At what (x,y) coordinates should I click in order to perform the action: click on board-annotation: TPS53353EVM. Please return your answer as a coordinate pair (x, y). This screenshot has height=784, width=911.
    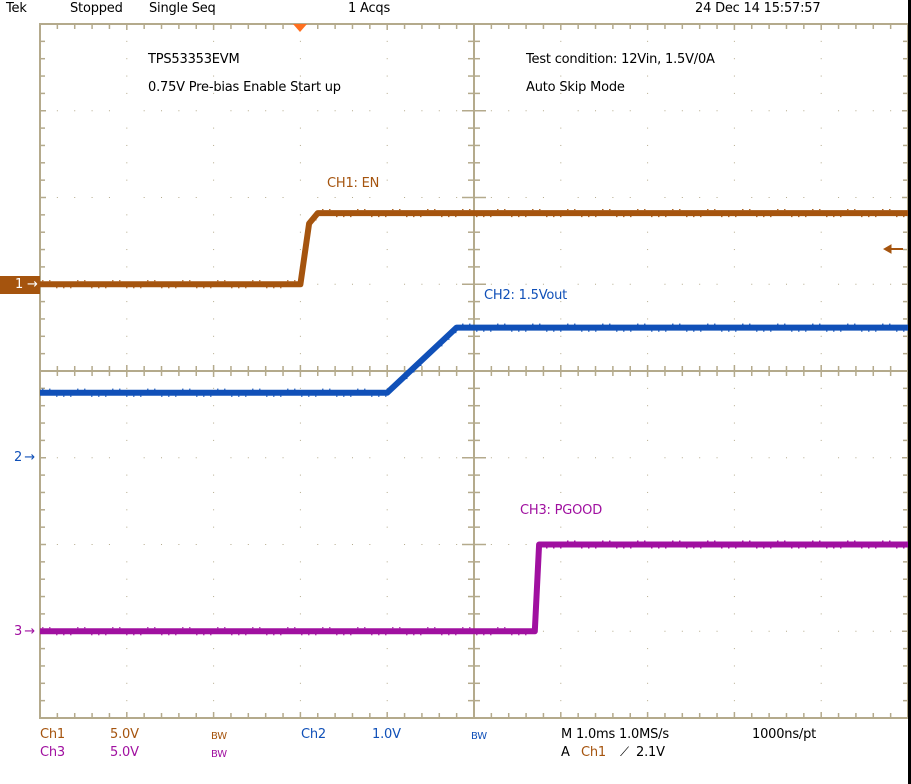
    Looking at the image, I should click on (194, 59).